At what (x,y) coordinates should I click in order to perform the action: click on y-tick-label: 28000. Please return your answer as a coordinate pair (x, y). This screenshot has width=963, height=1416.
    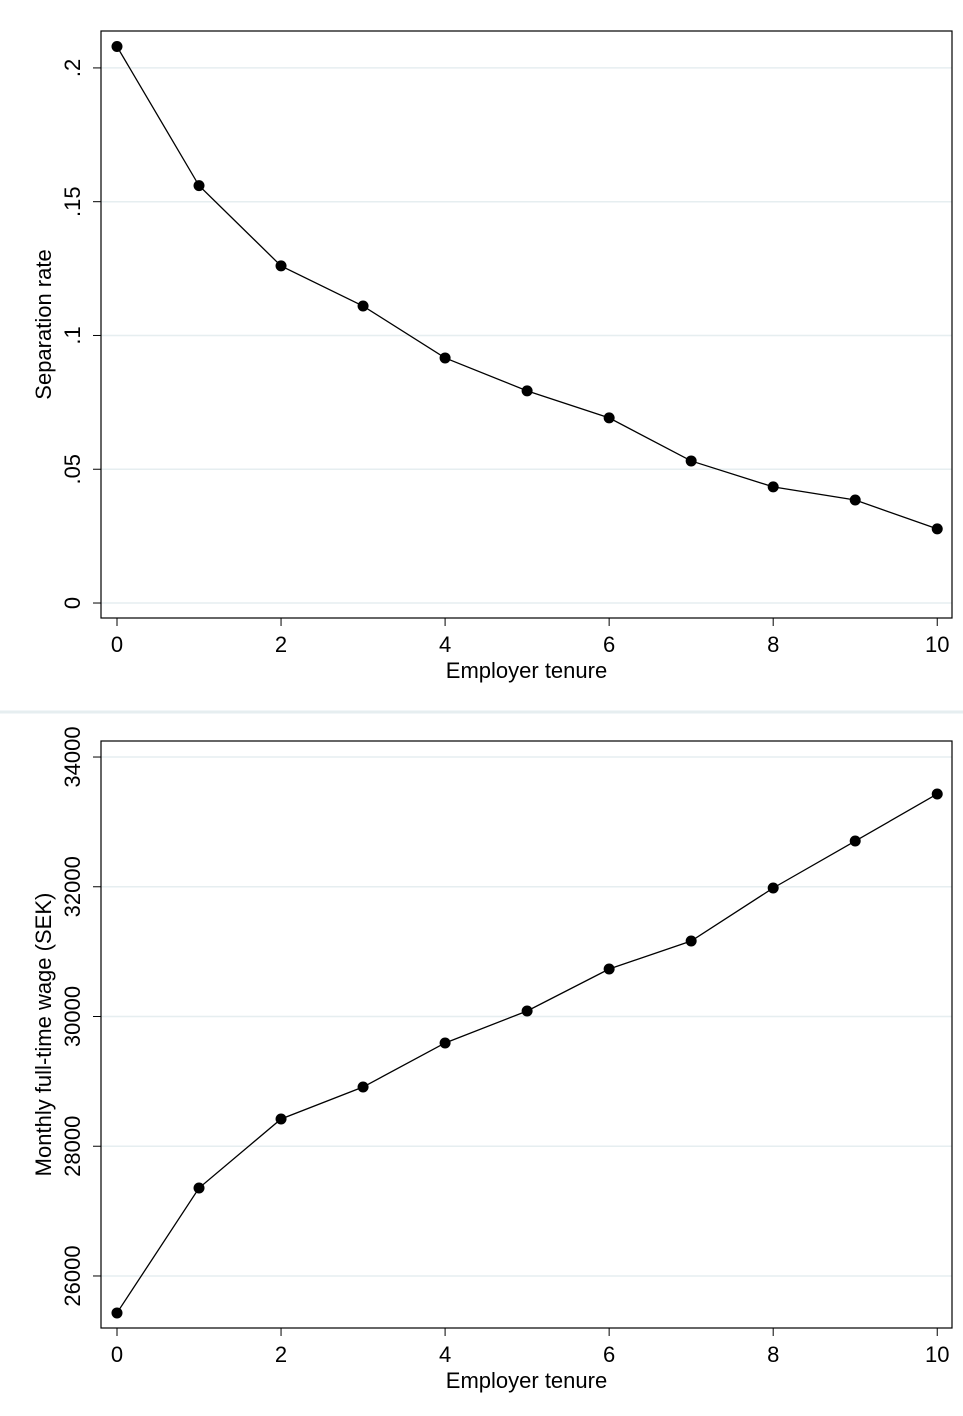
    Looking at the image, I should click on (72, 1146).